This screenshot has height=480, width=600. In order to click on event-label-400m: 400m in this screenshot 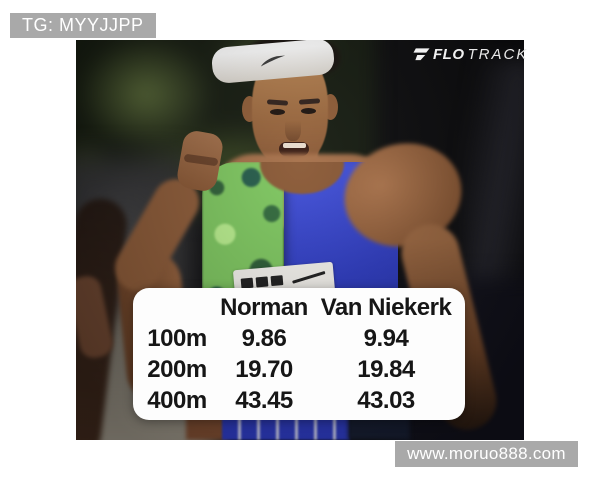, I will do `click(177, 400)`.